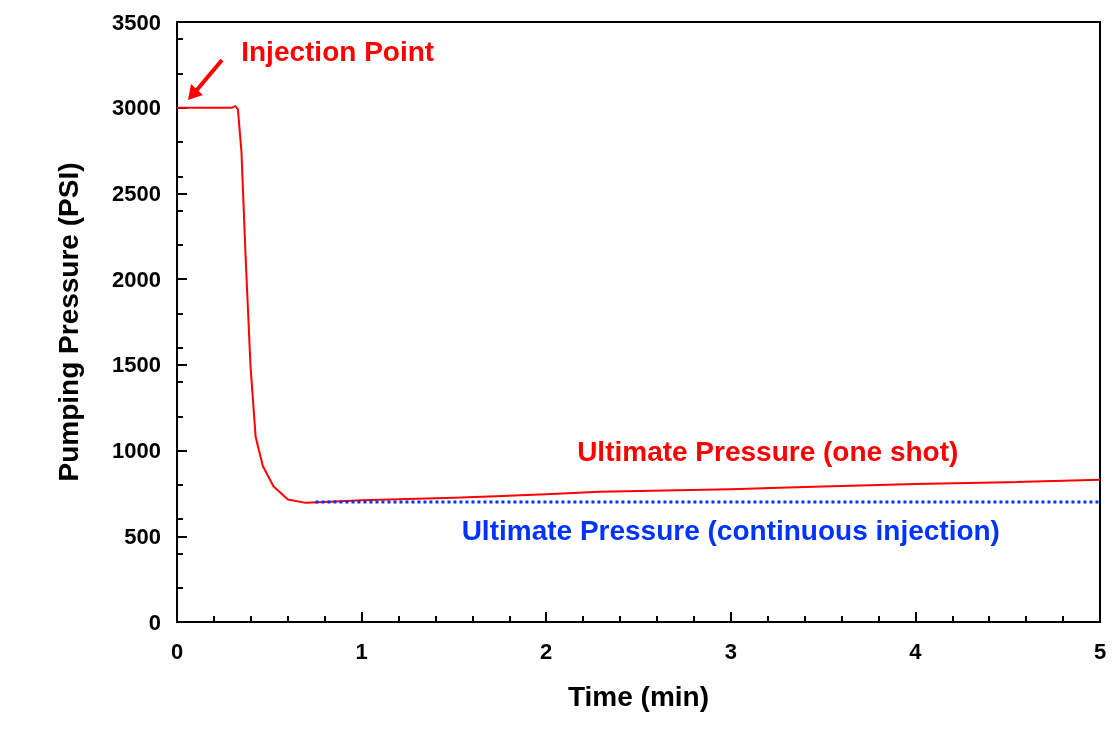 Image resolution: width=1112 pixels, height=734 pixels. I want to click on x-tick-label: 3, so click(730, 651).